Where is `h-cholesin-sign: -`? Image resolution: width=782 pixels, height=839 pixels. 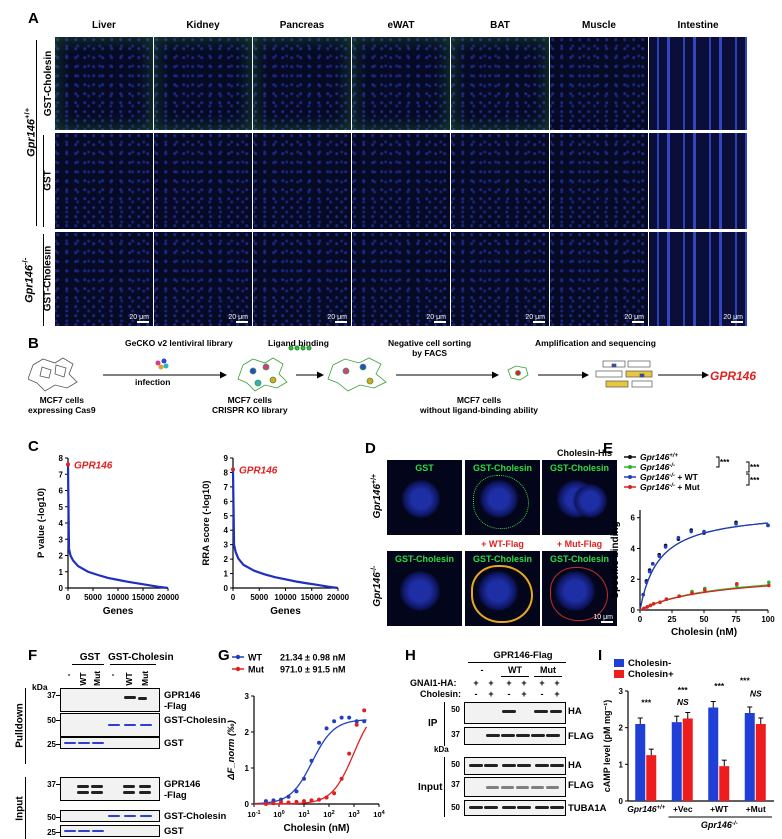 h-cholesin-sign: - is located at coordinates (542, 694).